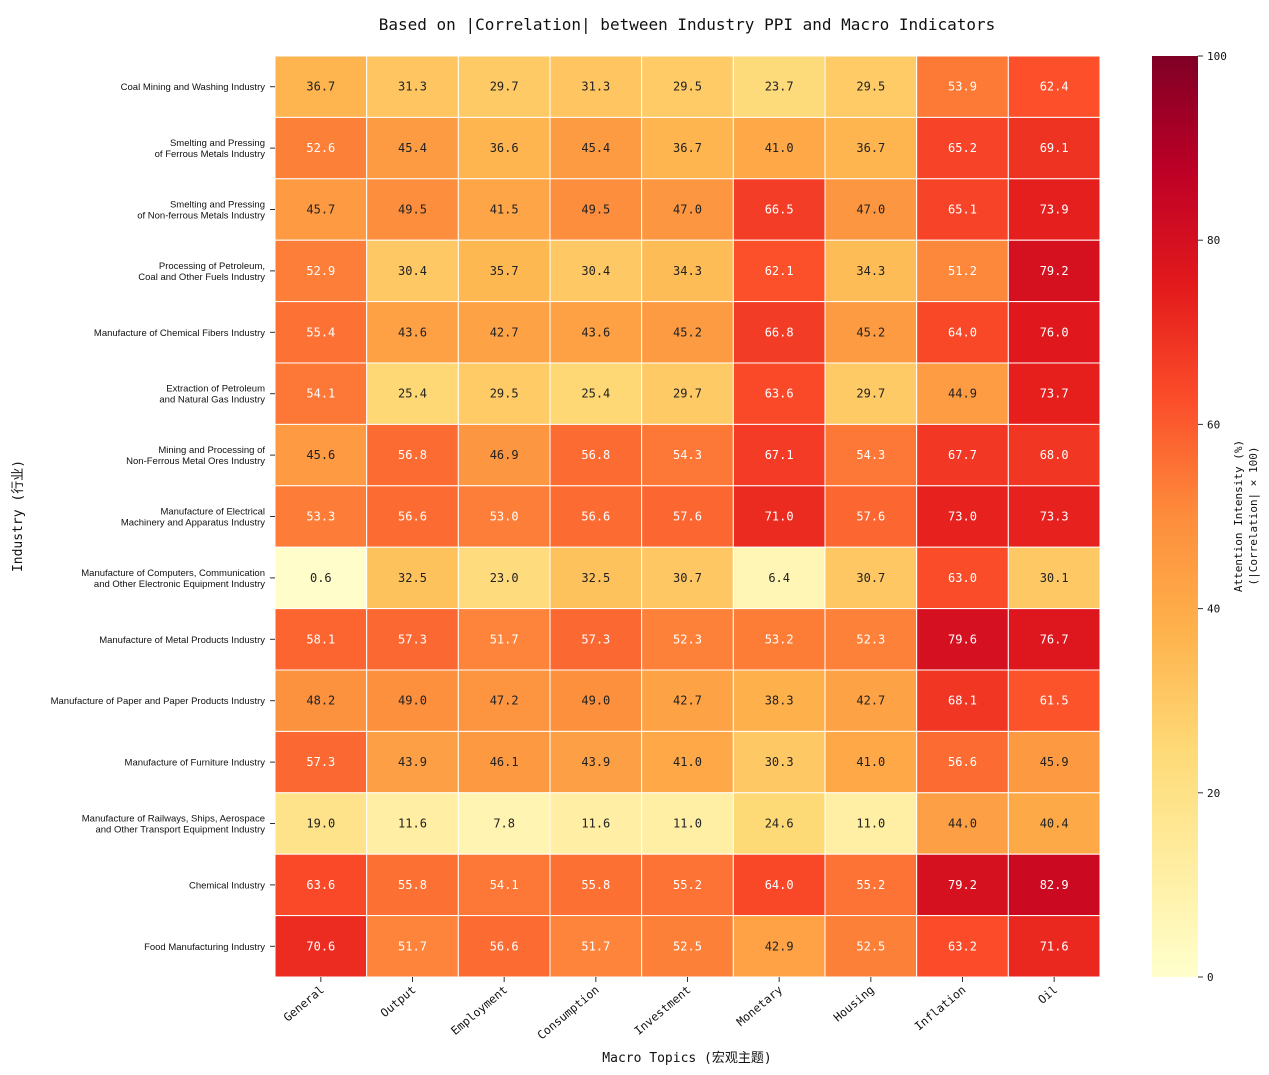  I want to click on cell-value-label: 73.9, so click(1054, 210).